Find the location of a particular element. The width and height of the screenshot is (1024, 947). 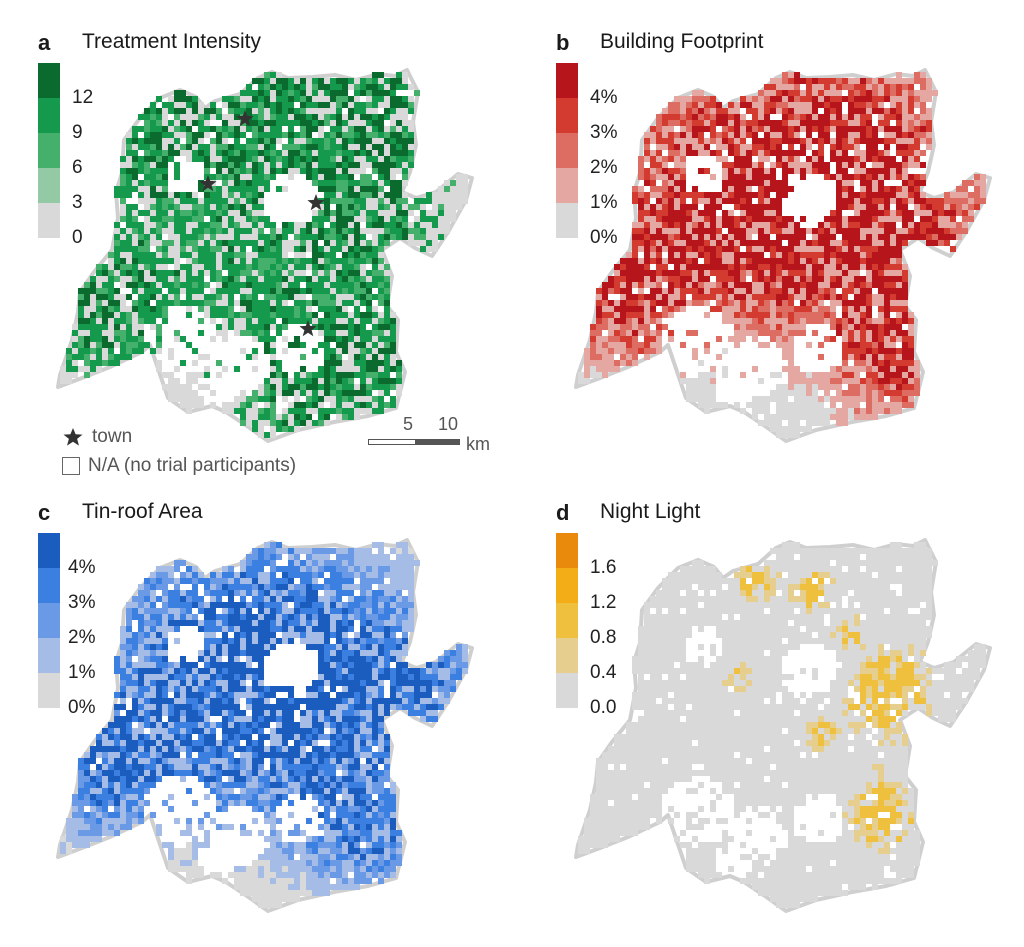

na-square-icon is located at coordinates (71, 466).